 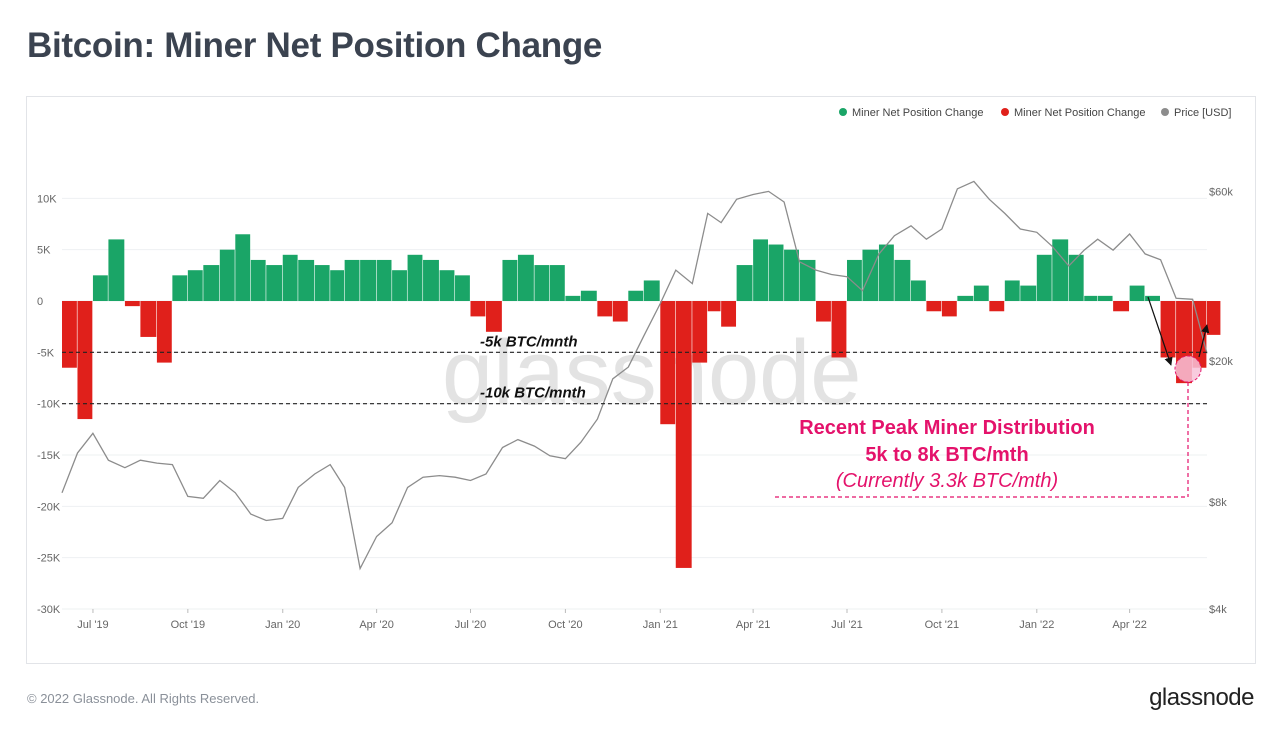 I want to click on y-tick-label: -30K, so click(x=49, y=610).